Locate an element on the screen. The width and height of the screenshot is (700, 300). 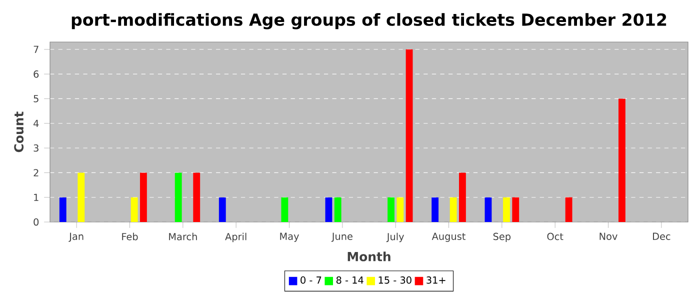
y-tick-label: 4 is located at coordinates (36, 123).